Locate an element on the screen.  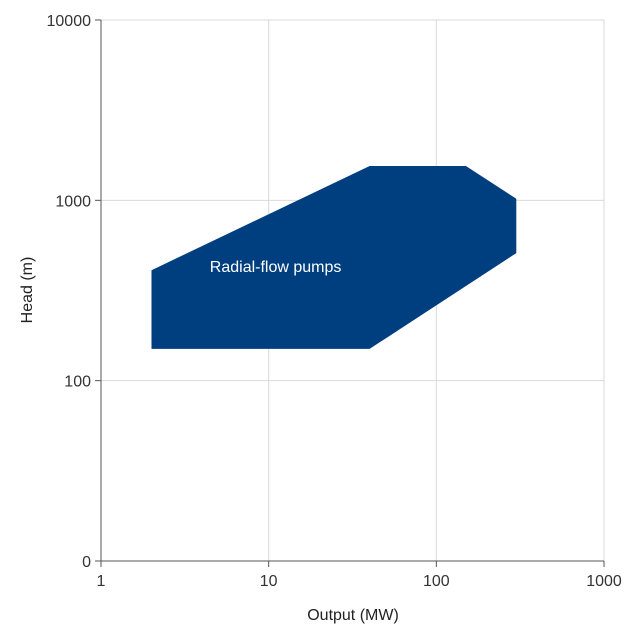
y-axis-title: Head (m) is located at coordinates (27, 290).